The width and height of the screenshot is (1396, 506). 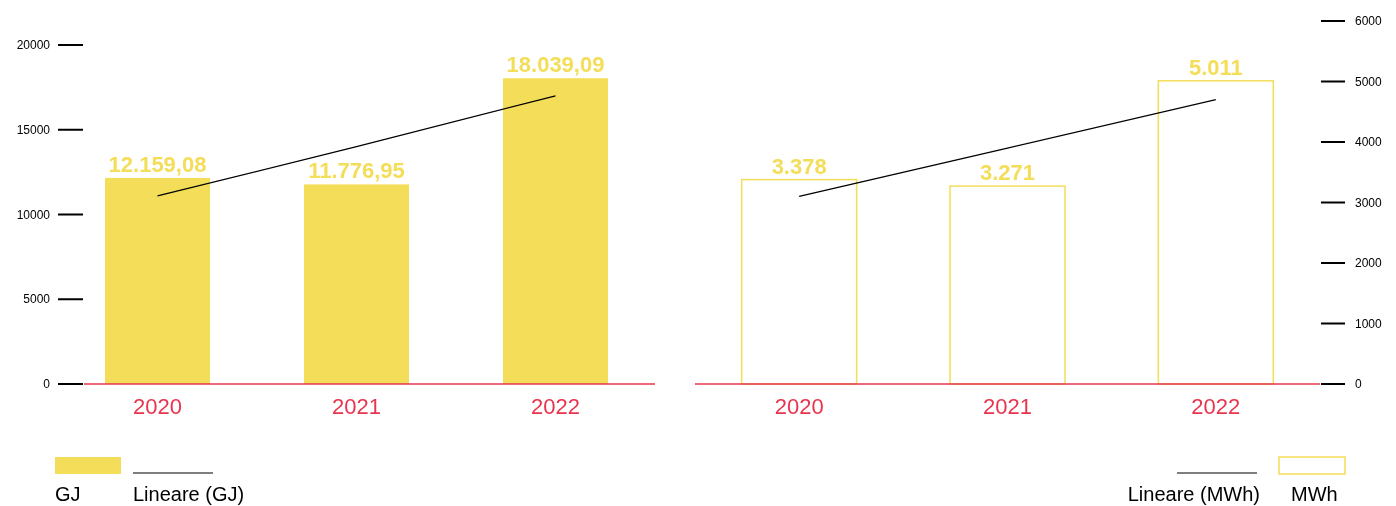 What do you see at coordinates (1369, 21) in the screenshot?
I see `y-tick-label: 6000` at bounding box center [1369, 21].